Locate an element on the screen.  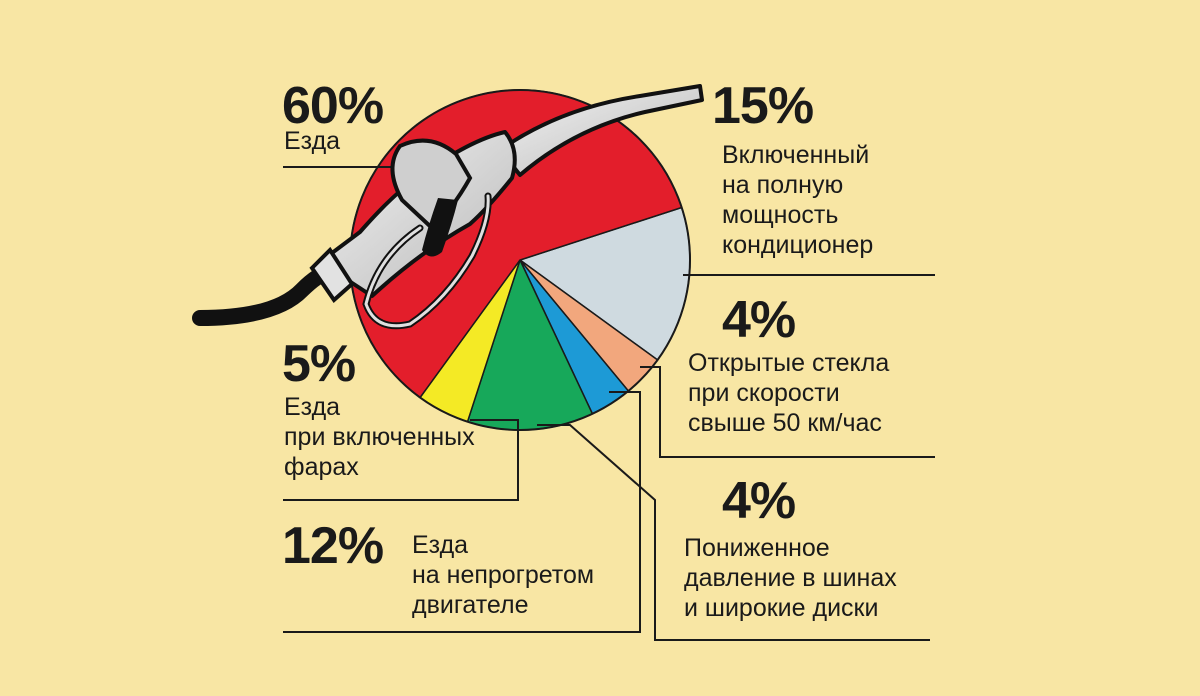
leader-cold-engine is located at coordinates (733, 532).